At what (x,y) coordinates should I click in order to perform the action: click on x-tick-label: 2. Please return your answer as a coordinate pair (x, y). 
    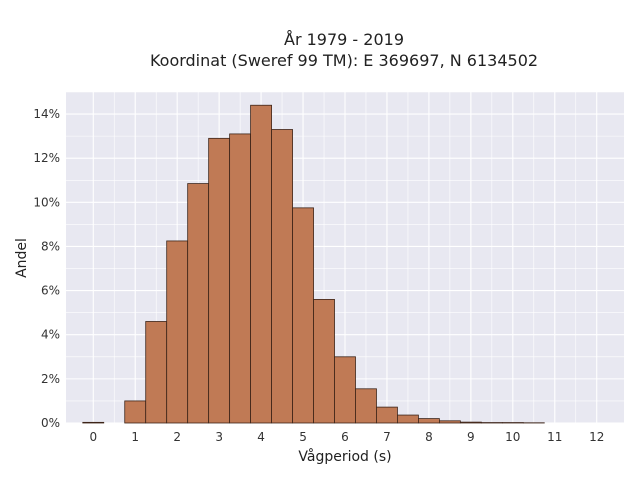
    Looking at the image, I should click on (177, 437).